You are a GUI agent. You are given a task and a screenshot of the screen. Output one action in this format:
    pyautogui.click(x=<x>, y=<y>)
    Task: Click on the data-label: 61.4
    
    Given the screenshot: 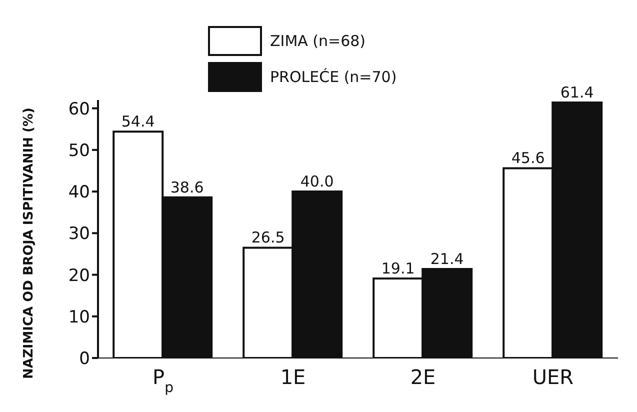 What is the action you would take?
    pyautogui.click(x=577, y=92)
    